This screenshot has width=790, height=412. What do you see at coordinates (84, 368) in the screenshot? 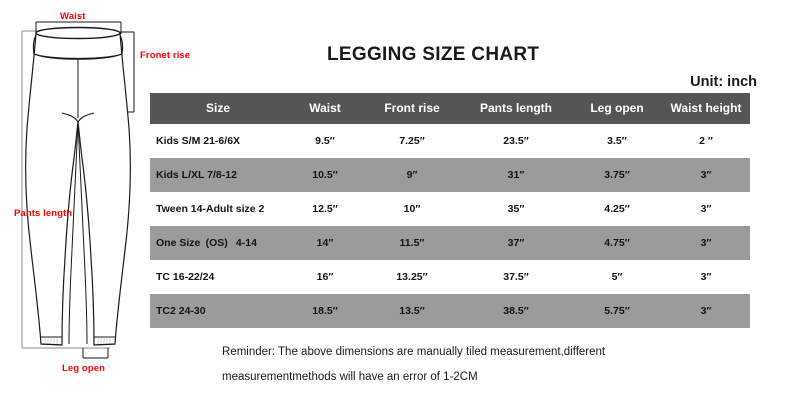
I see `diagram-label-leg-open: Leg open` at bounding box center [84, 368].